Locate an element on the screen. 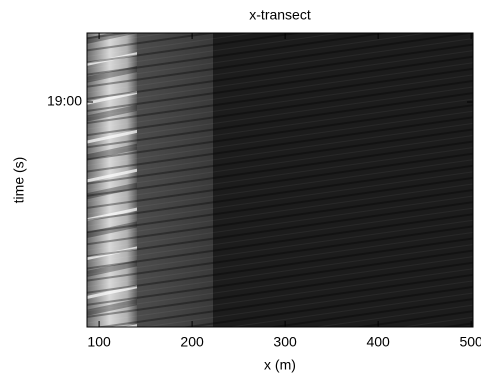 This screenshot has width=481, height=377. x-tick-label: 100 is located at coordinates (99, 342).